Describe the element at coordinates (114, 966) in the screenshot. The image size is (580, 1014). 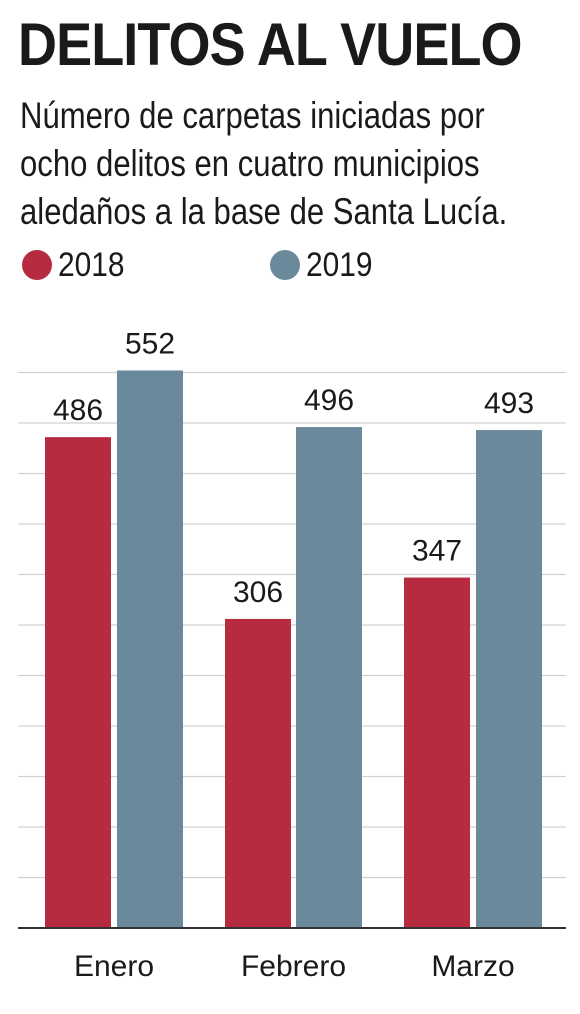
I see `x-tick-label-enero: Enero` at that location.